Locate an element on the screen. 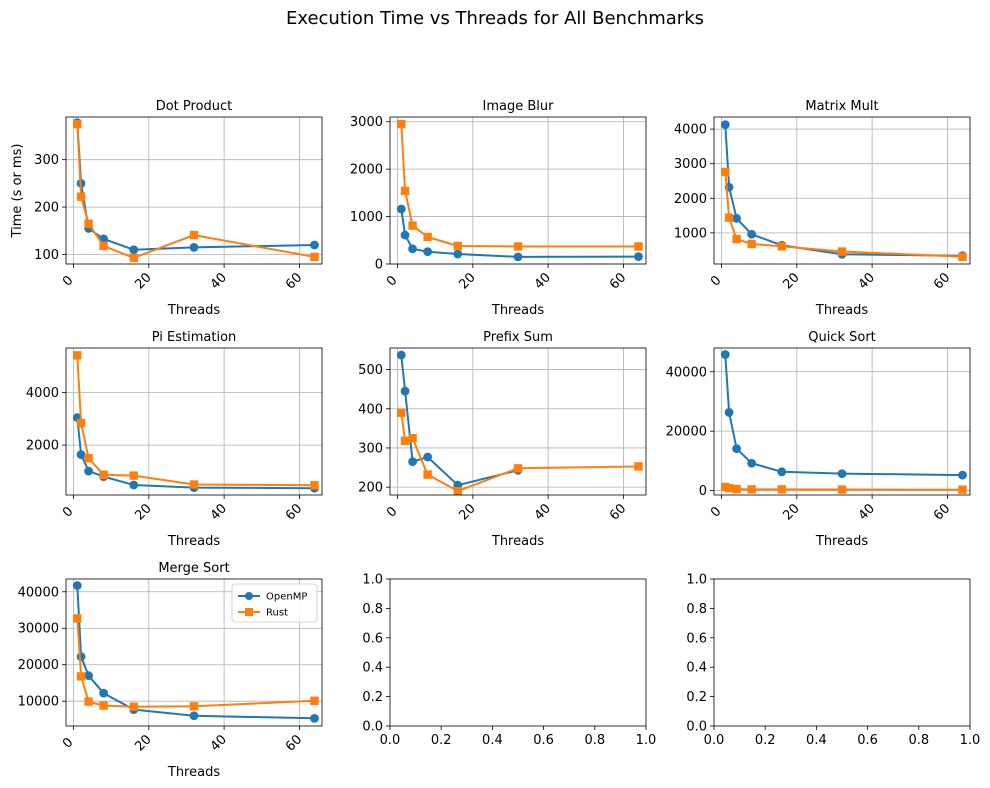 Image resolution: width=990 pixels, height=788 pixels. y-tick-label: 400 is located at coordinates (370, 409).